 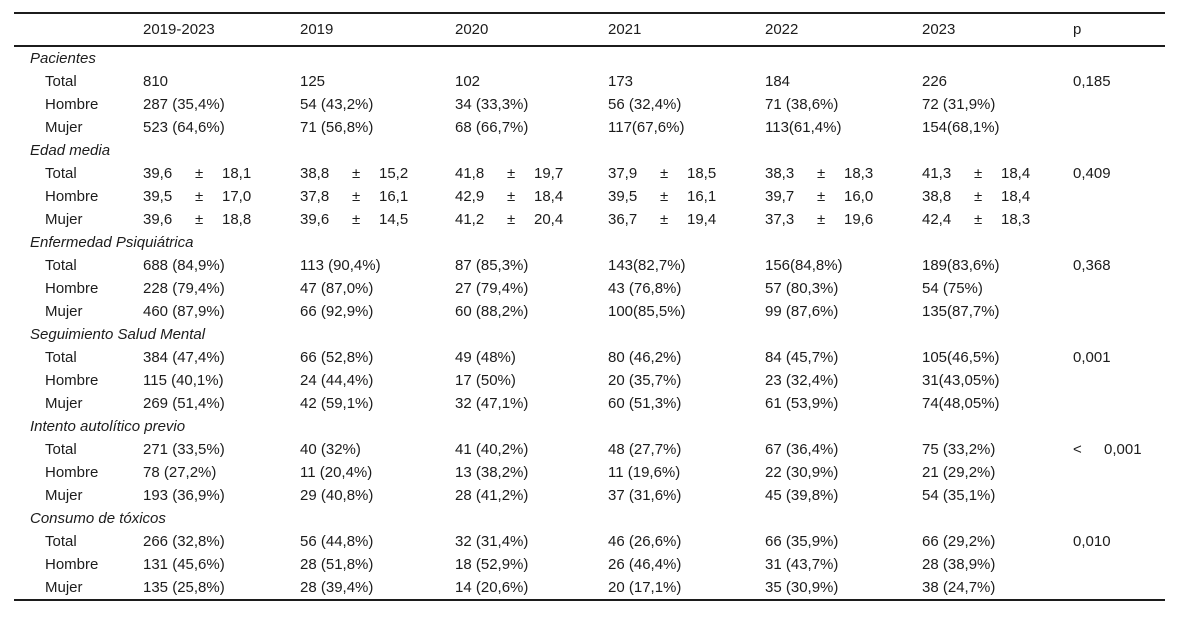 I want to click on data-cell: 38,3 ±18,3, so click(x=843, y=173).